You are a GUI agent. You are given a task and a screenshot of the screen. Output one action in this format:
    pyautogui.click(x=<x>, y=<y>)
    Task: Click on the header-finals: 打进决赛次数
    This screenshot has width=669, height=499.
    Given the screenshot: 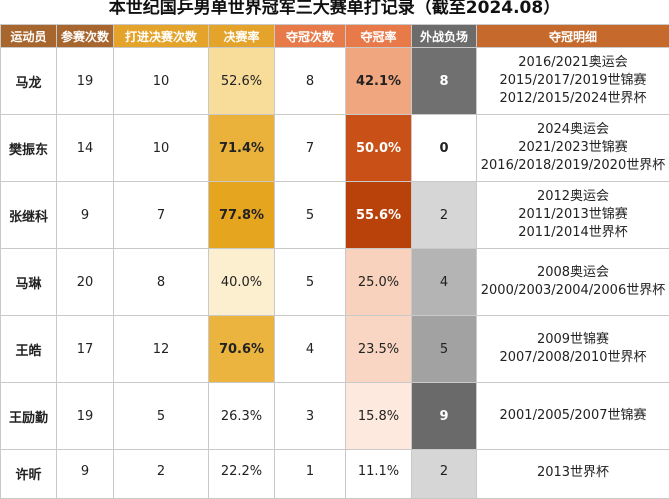 What is the action you would take?
    pyautogui.click(x=161, y=36)
    